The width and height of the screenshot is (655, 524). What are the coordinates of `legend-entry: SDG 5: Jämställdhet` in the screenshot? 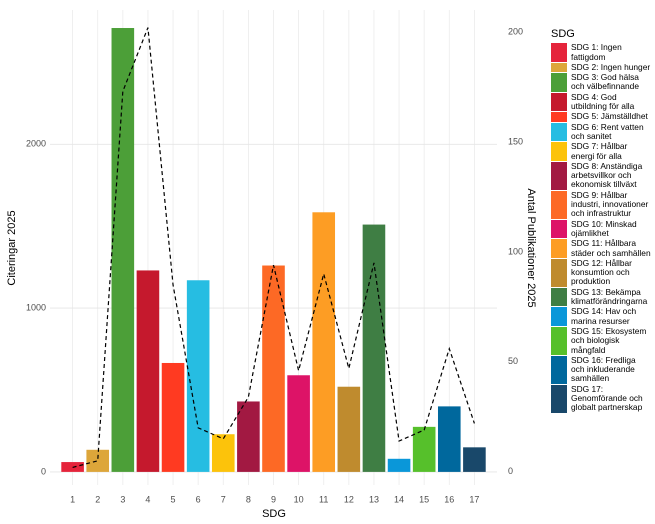 It's located at (601, 116).